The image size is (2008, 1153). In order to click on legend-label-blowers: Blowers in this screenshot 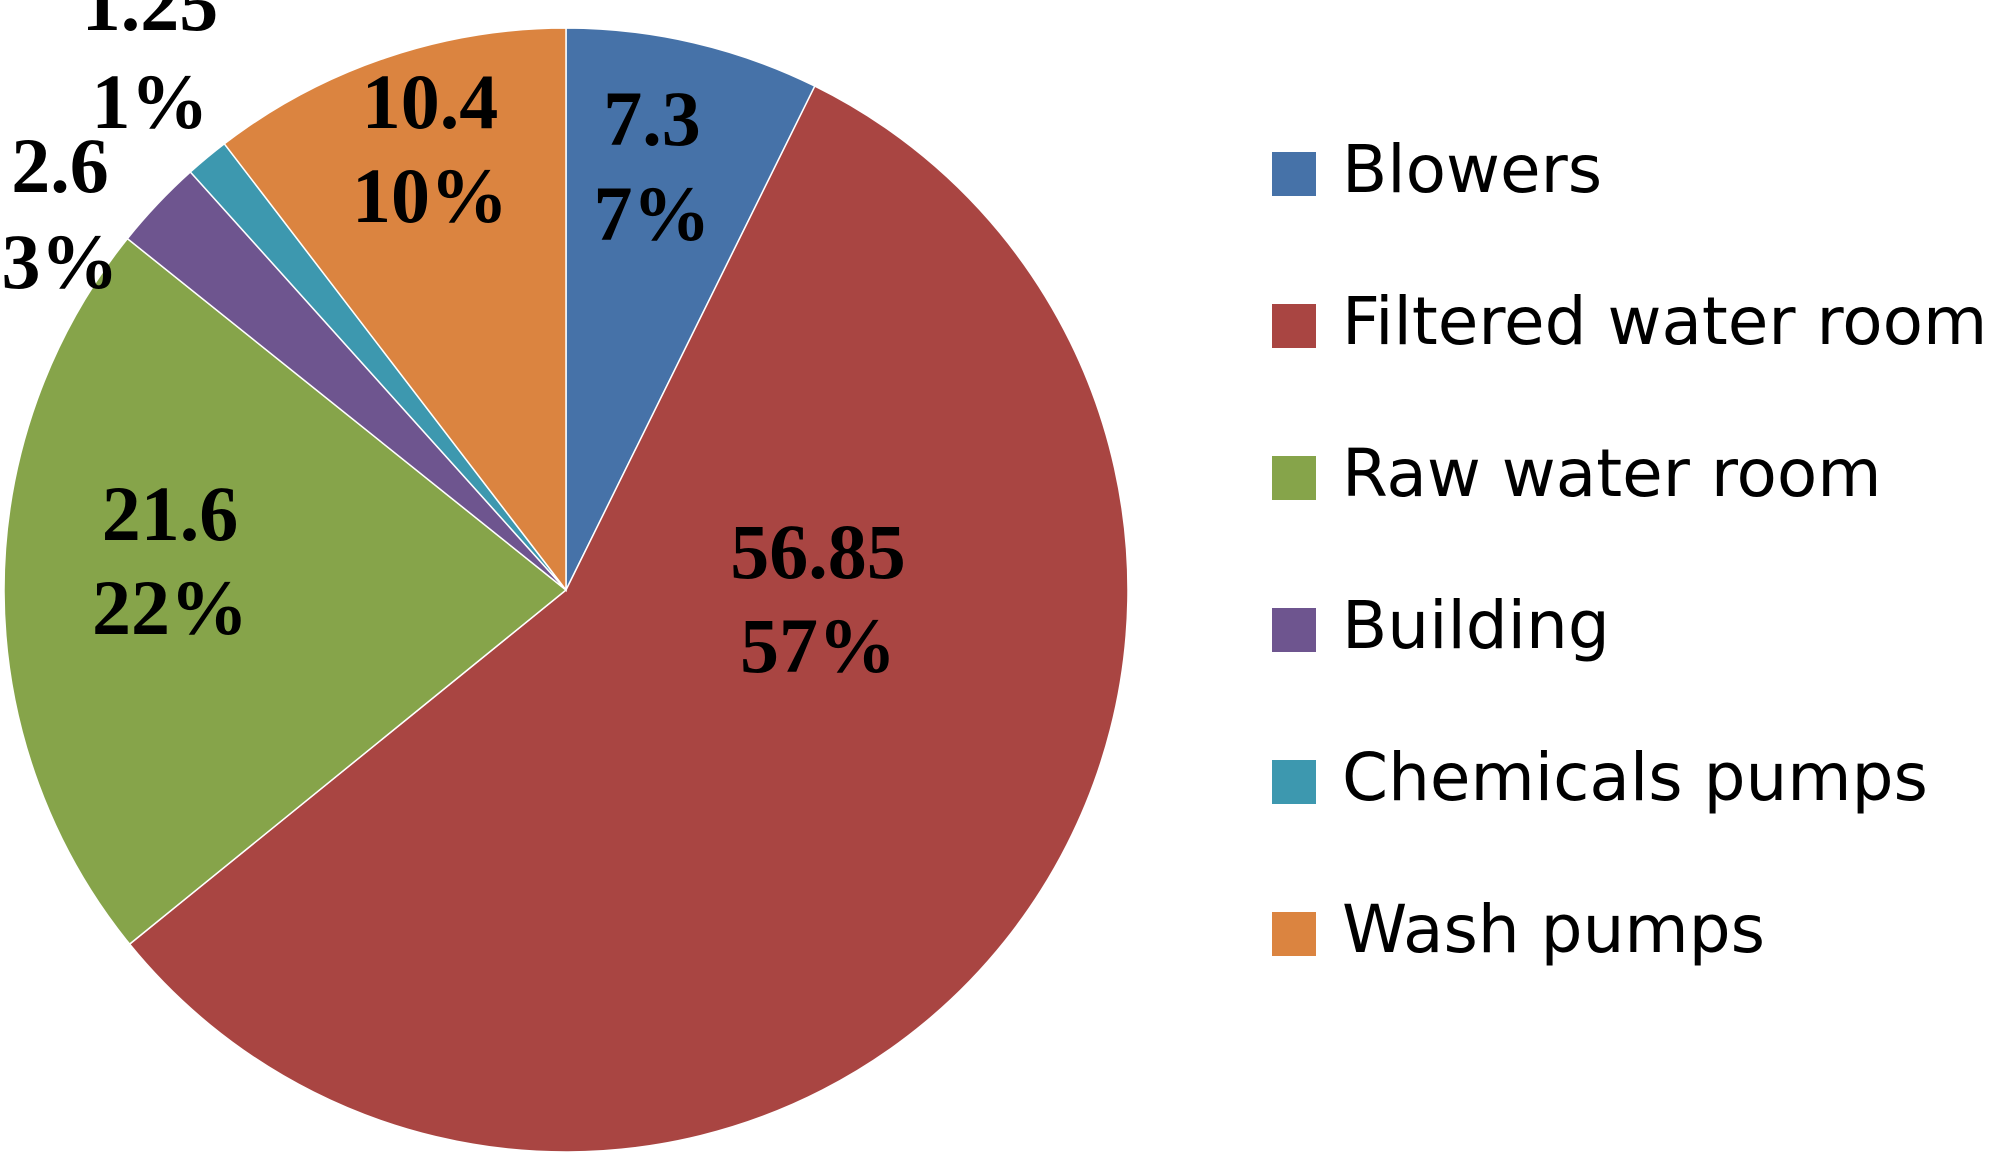, I will do `click(1472, 169)`.